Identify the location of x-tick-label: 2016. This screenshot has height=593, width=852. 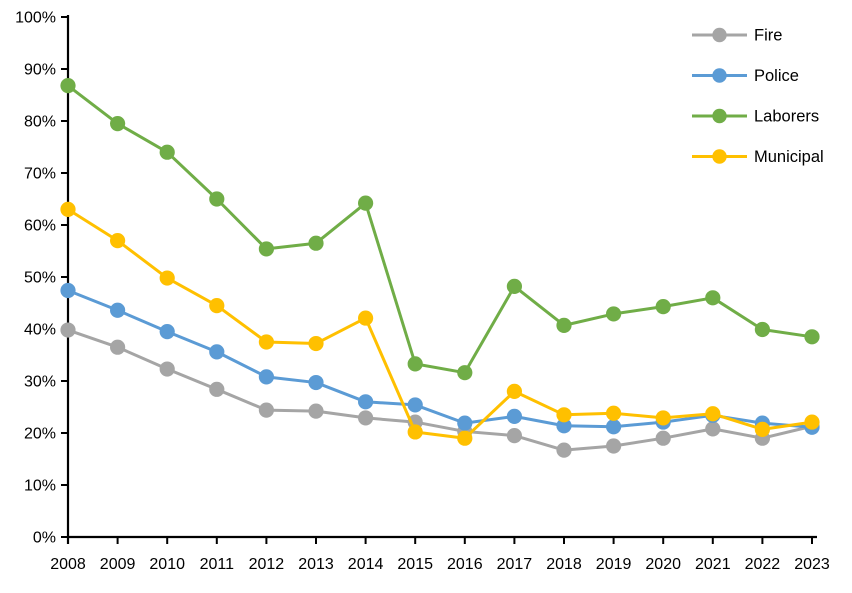
(465, 564).